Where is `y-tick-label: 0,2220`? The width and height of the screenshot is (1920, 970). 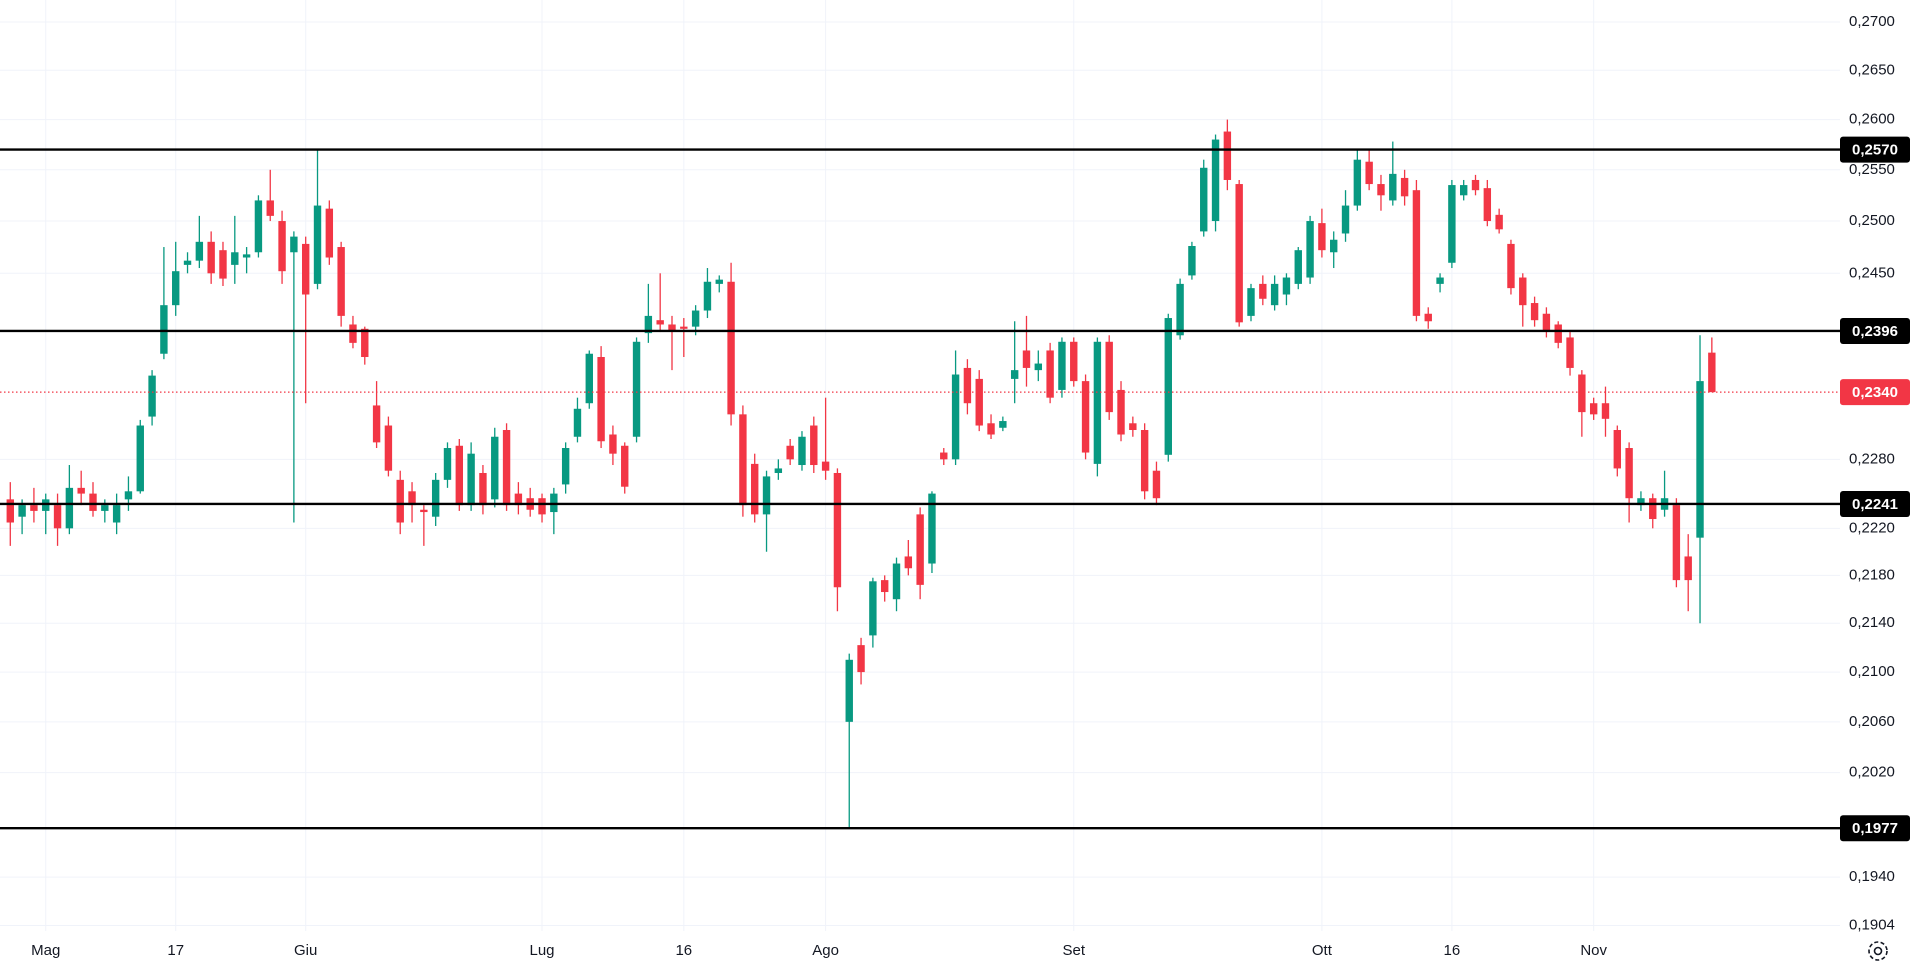
y-tick-label: 0,2220 is located at coordinates (1872, 527).